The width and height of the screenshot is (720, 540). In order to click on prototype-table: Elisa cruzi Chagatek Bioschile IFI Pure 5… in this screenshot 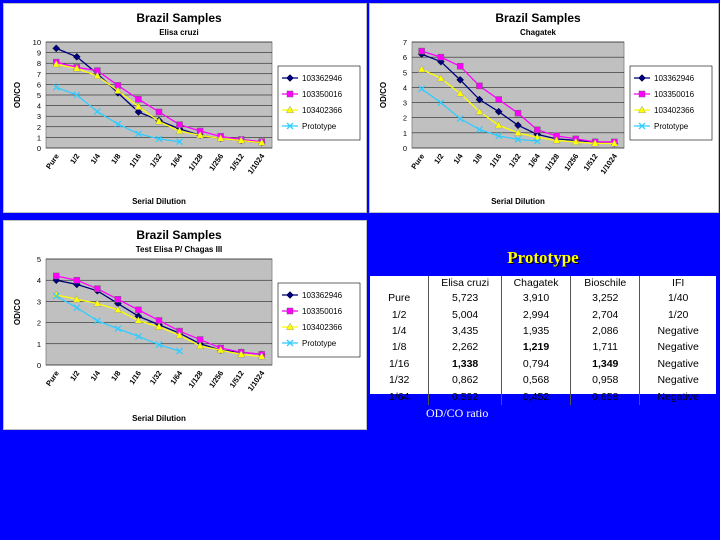, I will do `click(543, 340)`.